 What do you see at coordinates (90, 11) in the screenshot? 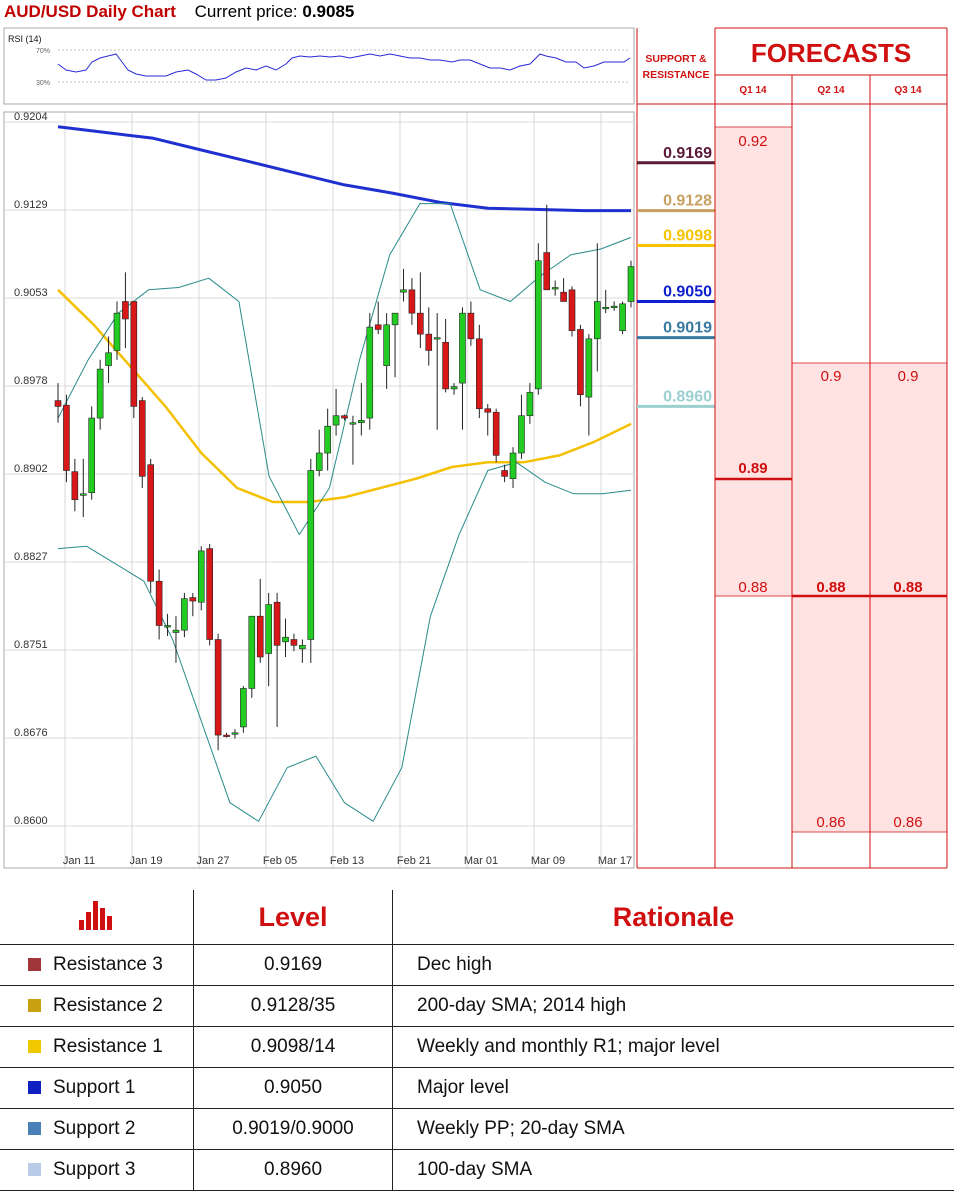
I see `chart-title: AUD/USD Daily Chart` at bounding box center [90, 11].